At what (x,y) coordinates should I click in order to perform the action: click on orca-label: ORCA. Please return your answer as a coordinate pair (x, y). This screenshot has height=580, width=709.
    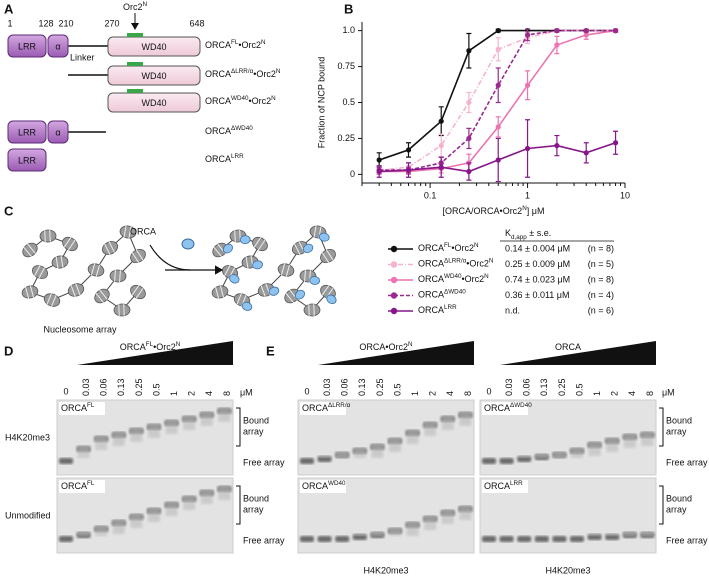
    Looking at the image, I should click on (143, 231).